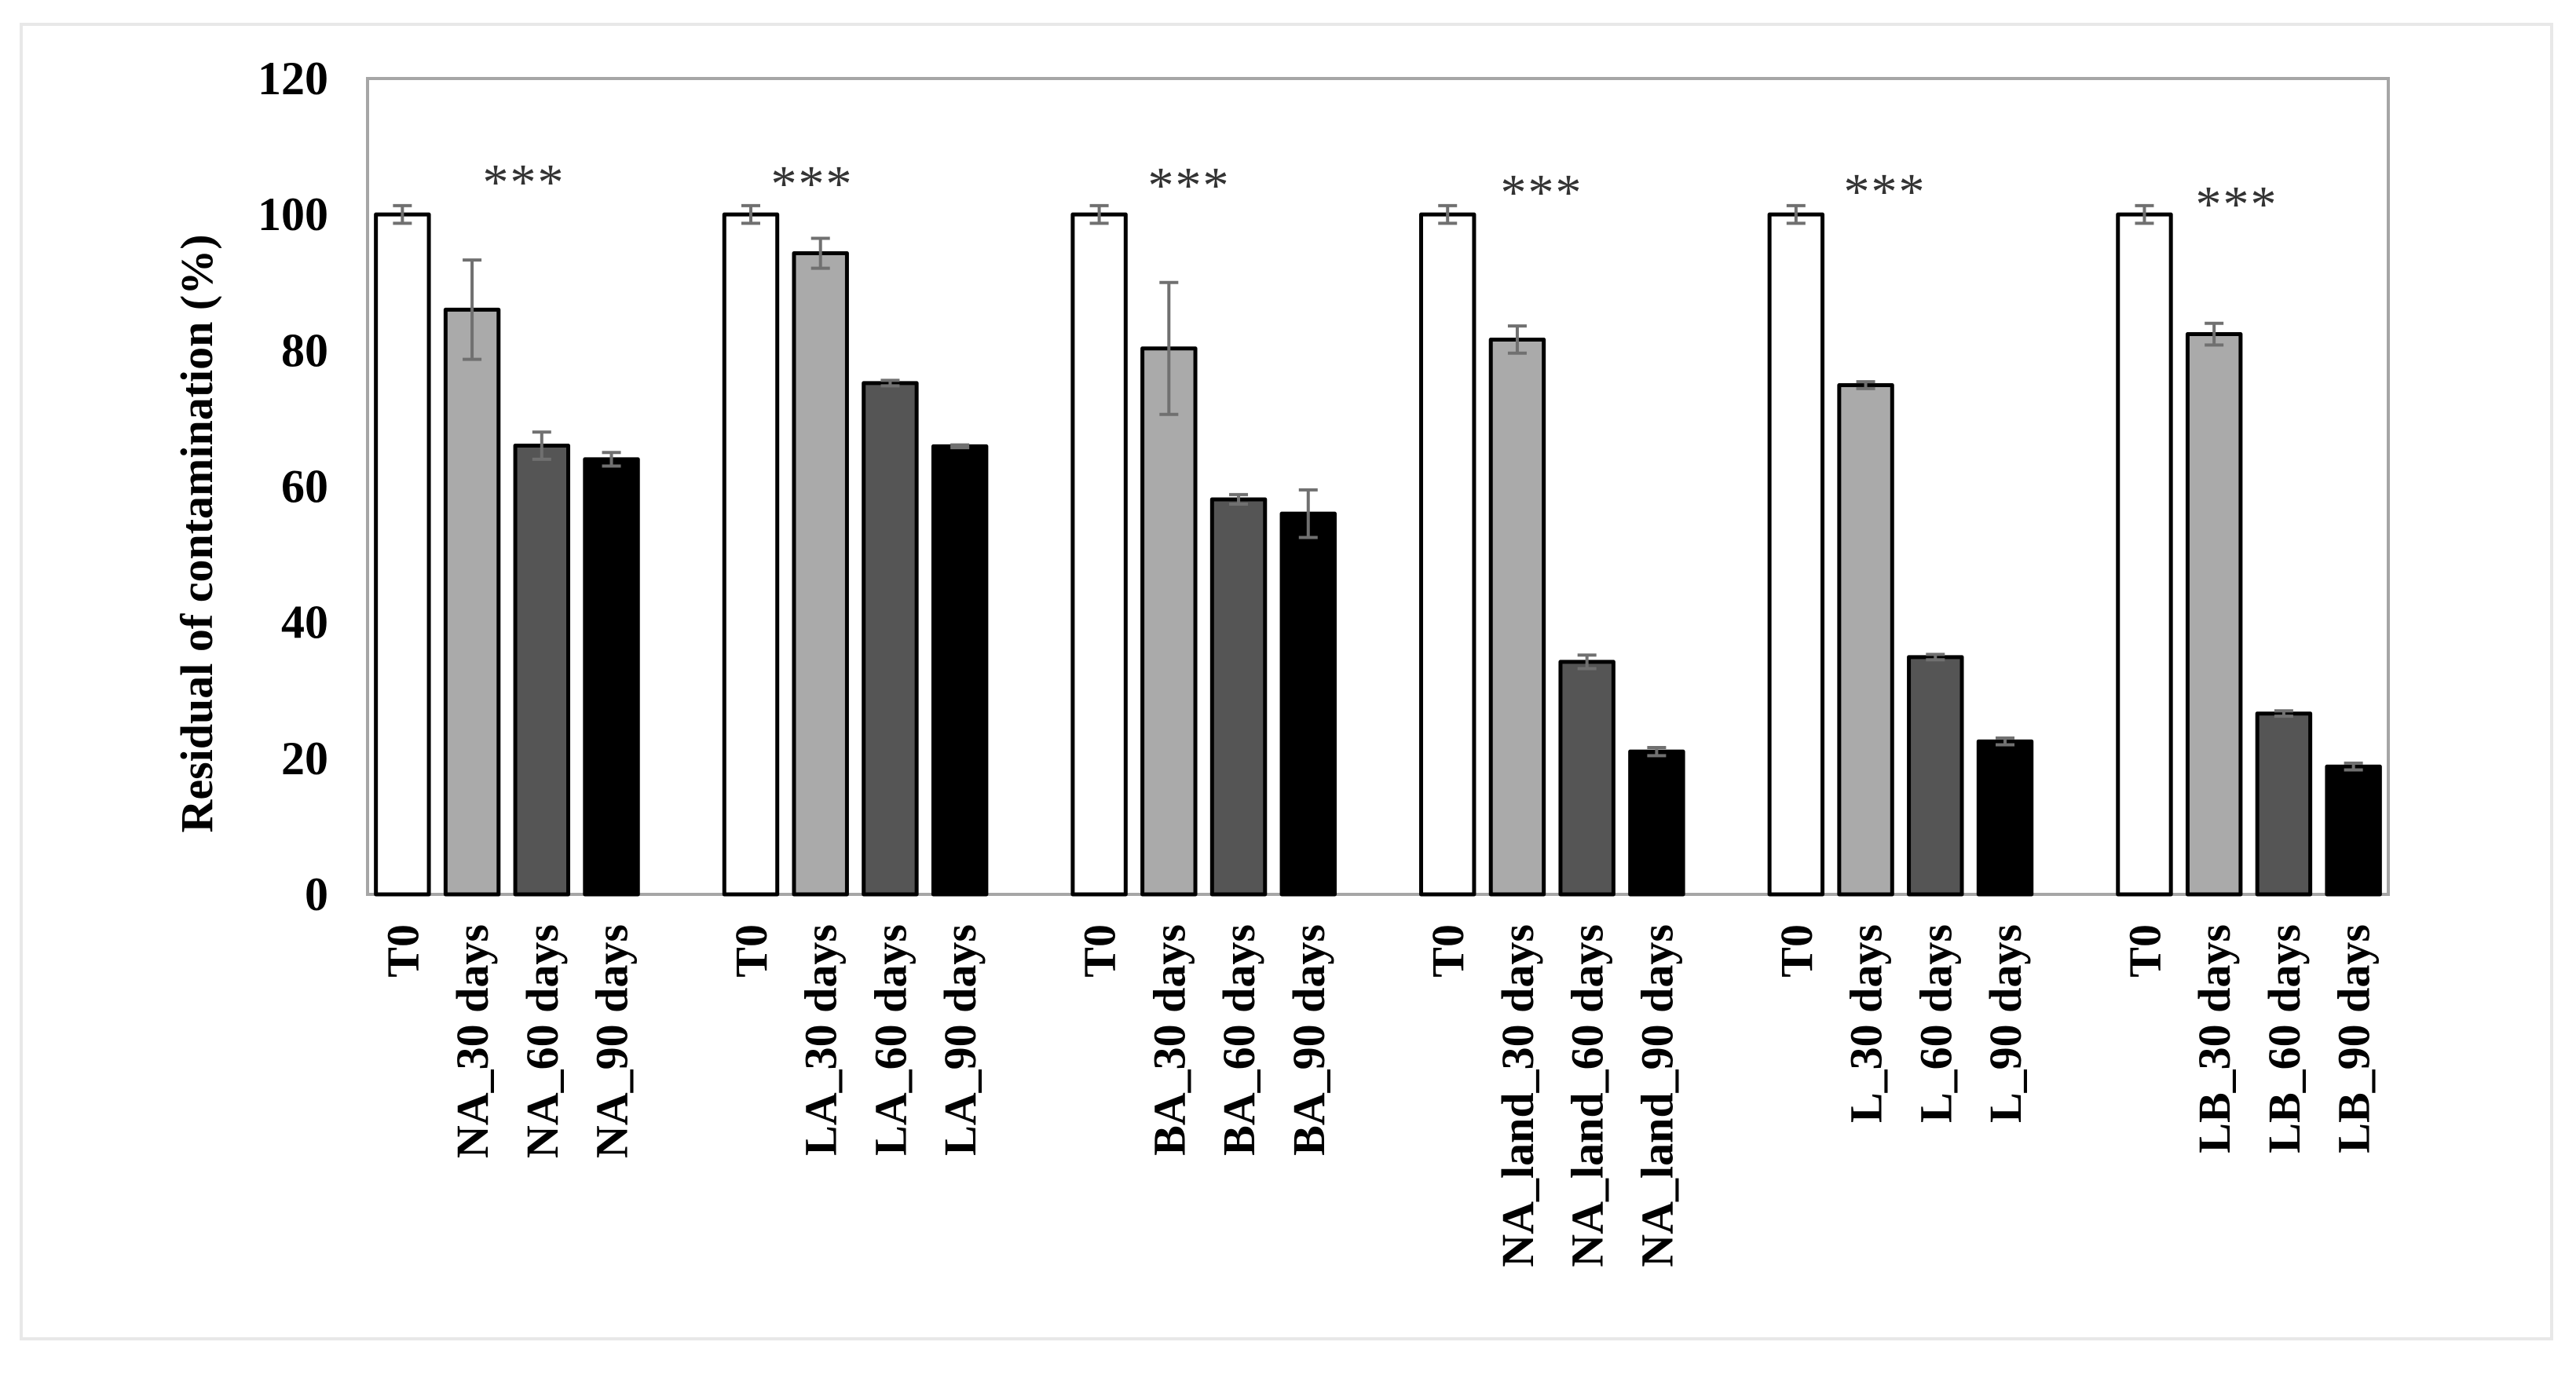 The height and width of the screenshot is (1382, 2576). I want to click on x-tick-label: LA_60 days, so click(891, 1040).